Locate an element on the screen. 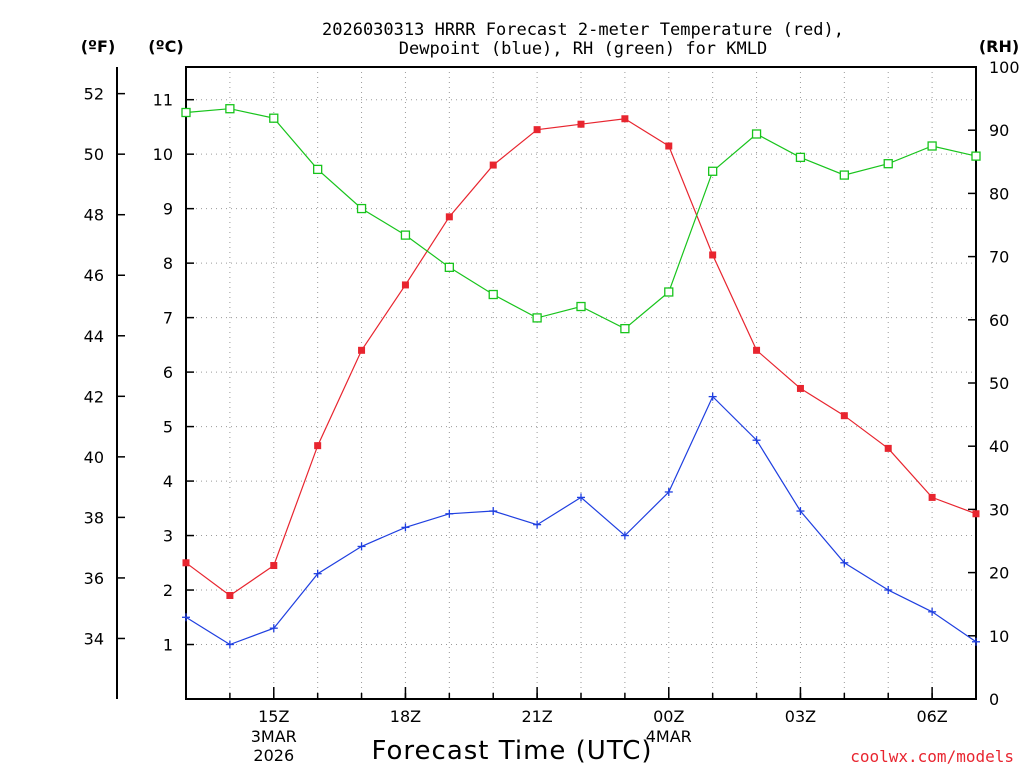 This screenshot has width=1024, height=768. celsius-tick-label: 9 is located at coordinates (168, 209).